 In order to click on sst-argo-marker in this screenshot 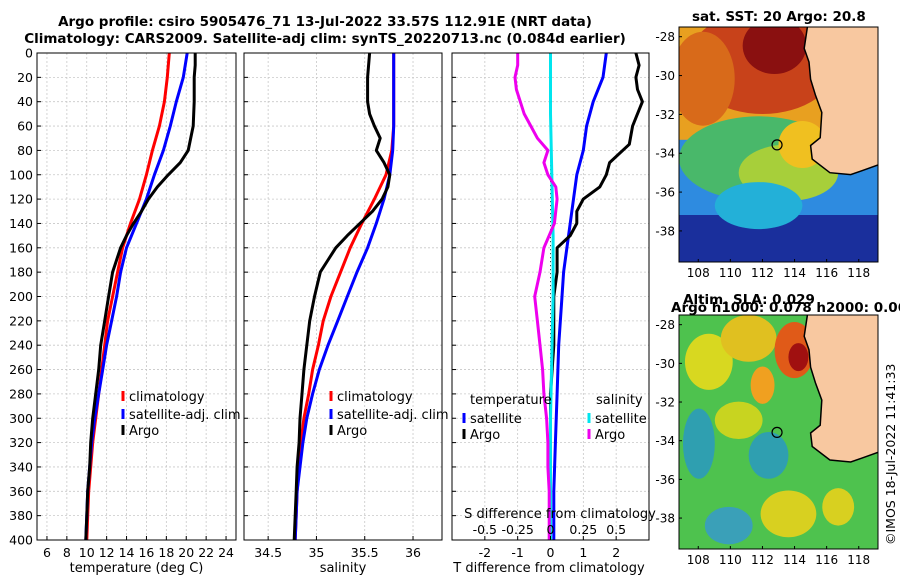, I will do `click(777, 145)`.